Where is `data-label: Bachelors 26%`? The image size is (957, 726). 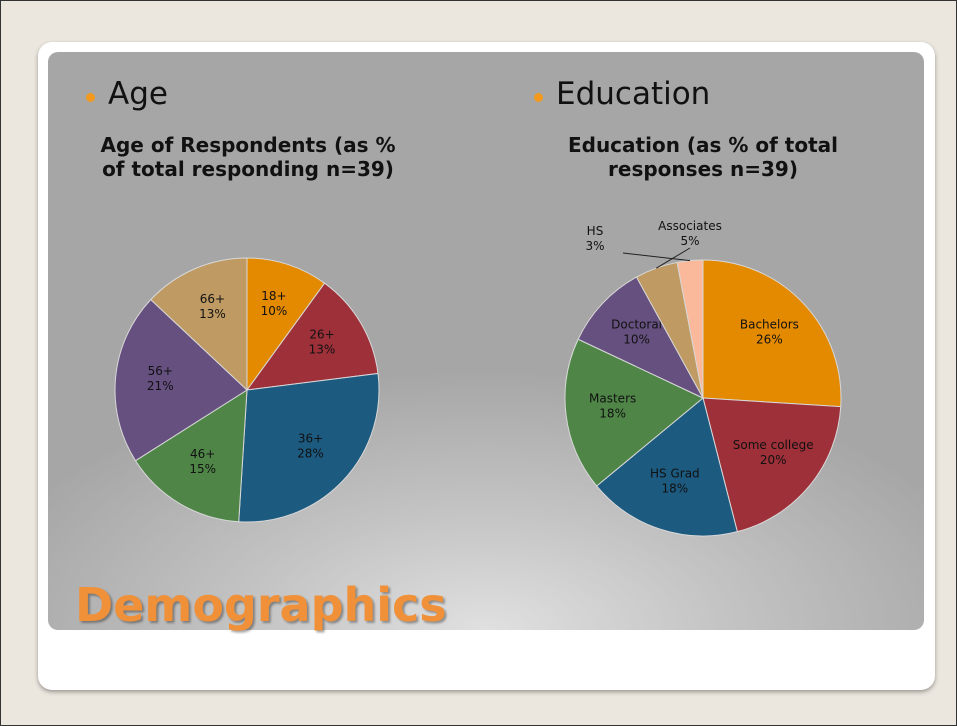
data-label: Bachelors 26% is located at coordinates (769, 332).